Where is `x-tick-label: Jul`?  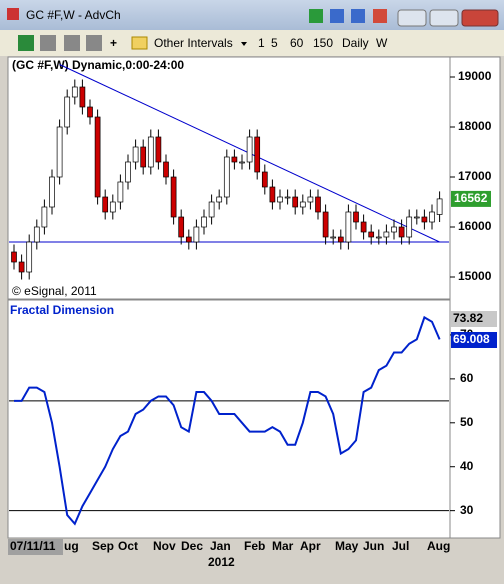 x-tick-label: Jul is located at coordinates (400, 546).